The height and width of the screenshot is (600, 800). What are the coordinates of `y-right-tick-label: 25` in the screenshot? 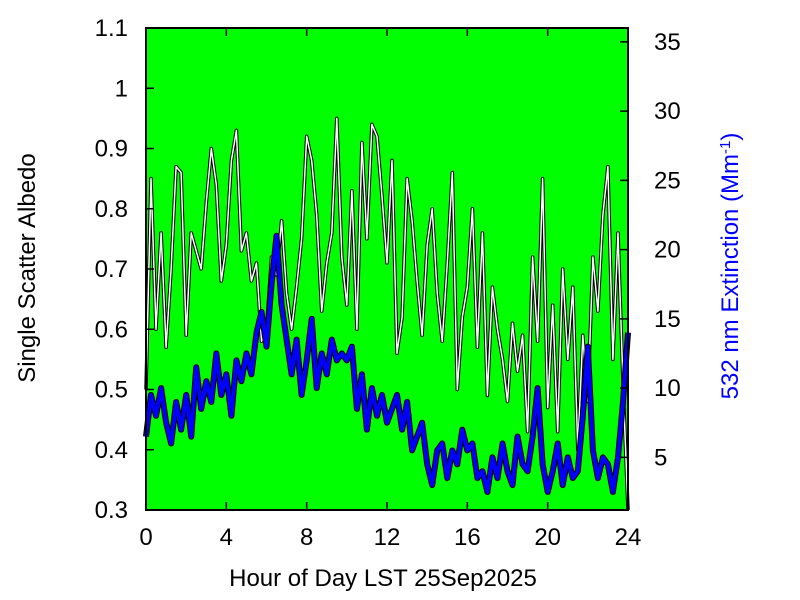 It's located at (667, 180).